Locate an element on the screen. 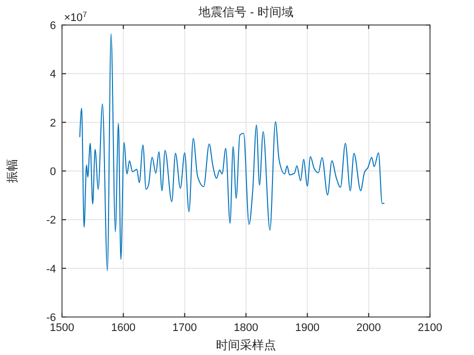  text: ×10$^{7}$ is located at coordinates (75, 17).